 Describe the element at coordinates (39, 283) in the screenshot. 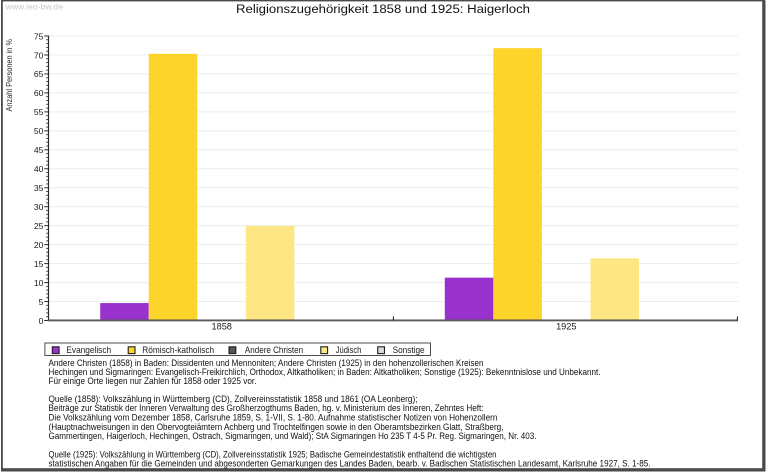

I see `svg-text: 10` at that location.